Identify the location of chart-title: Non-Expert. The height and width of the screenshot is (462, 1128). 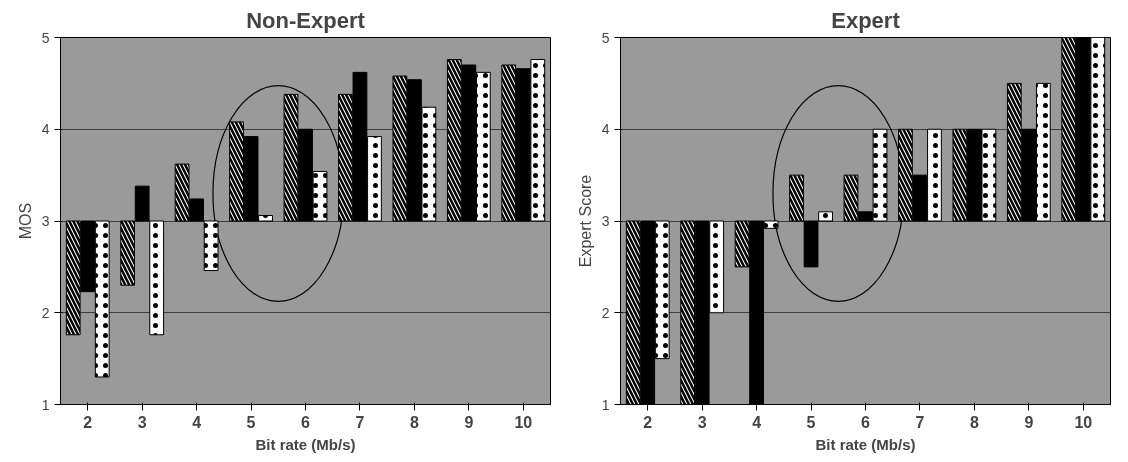
(306, 20).